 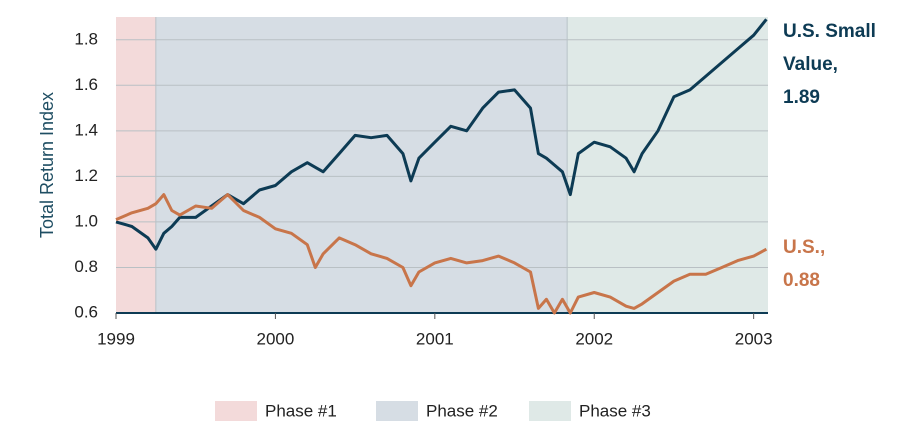 I want to click on end-label: Value,, so click(x=810, y=64).